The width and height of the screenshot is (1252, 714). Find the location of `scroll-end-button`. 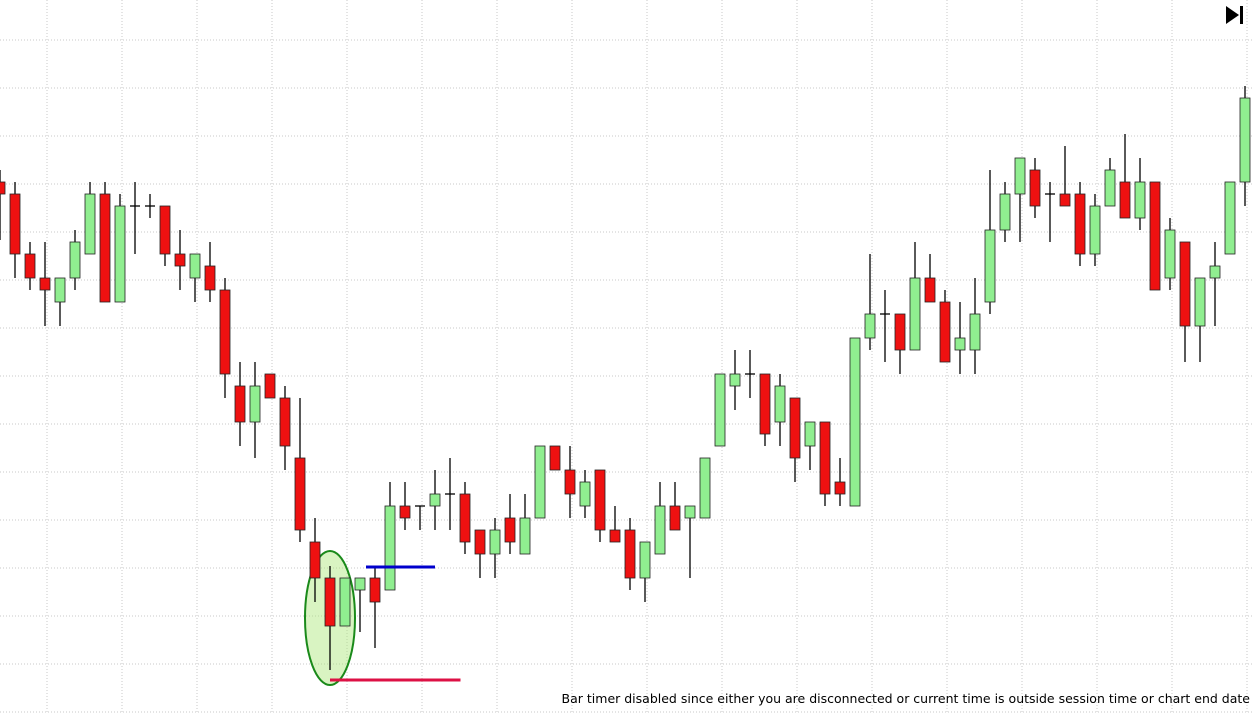

scroll-end-button is located at coordinates (1235, 16).